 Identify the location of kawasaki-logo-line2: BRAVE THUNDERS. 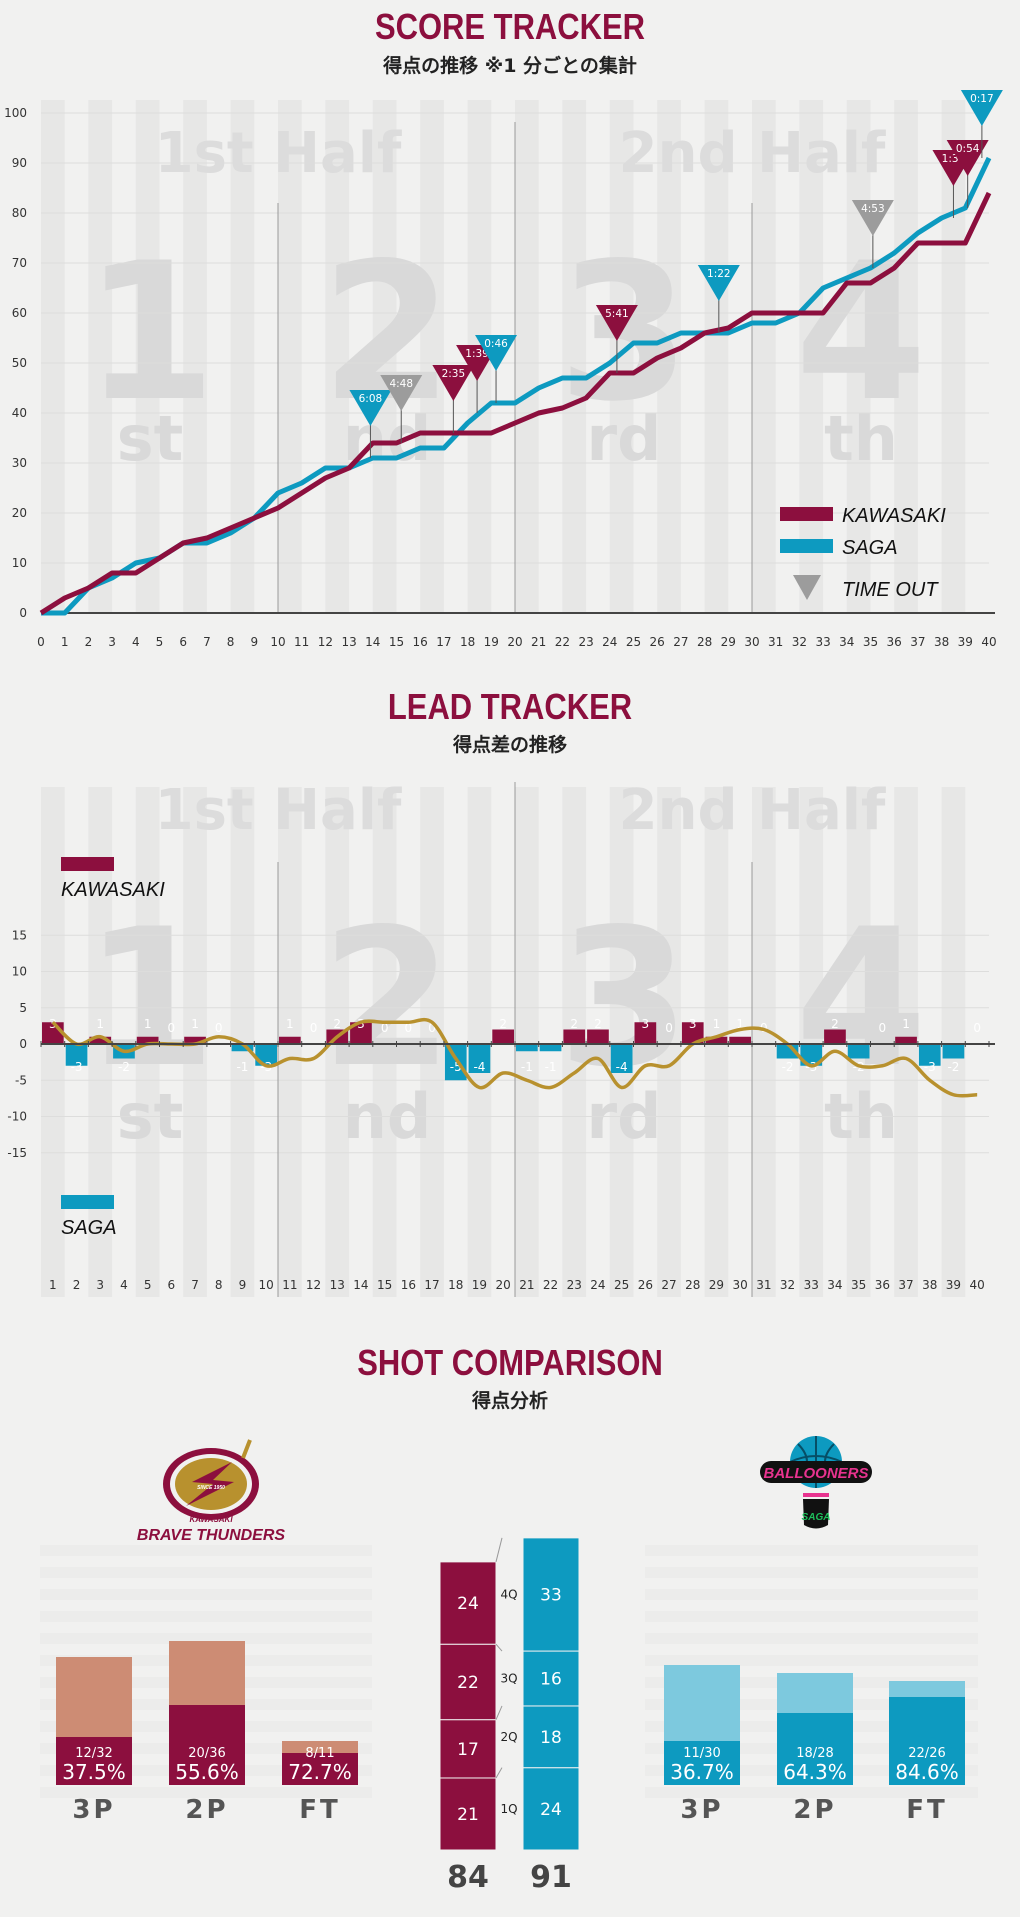
(211, 1535).